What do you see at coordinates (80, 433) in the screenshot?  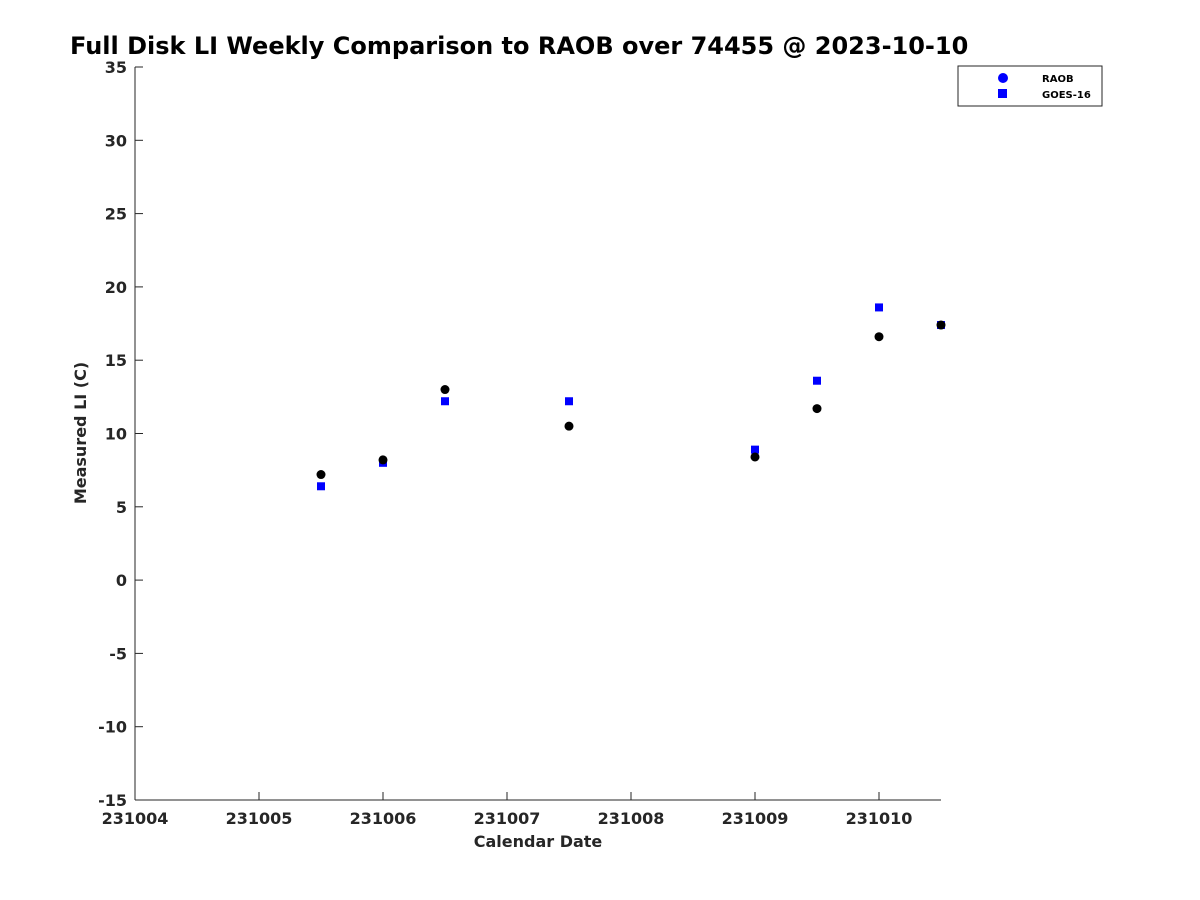 I see `y-axis-label: Measured LI (C)` at bounding box center [80, 433].